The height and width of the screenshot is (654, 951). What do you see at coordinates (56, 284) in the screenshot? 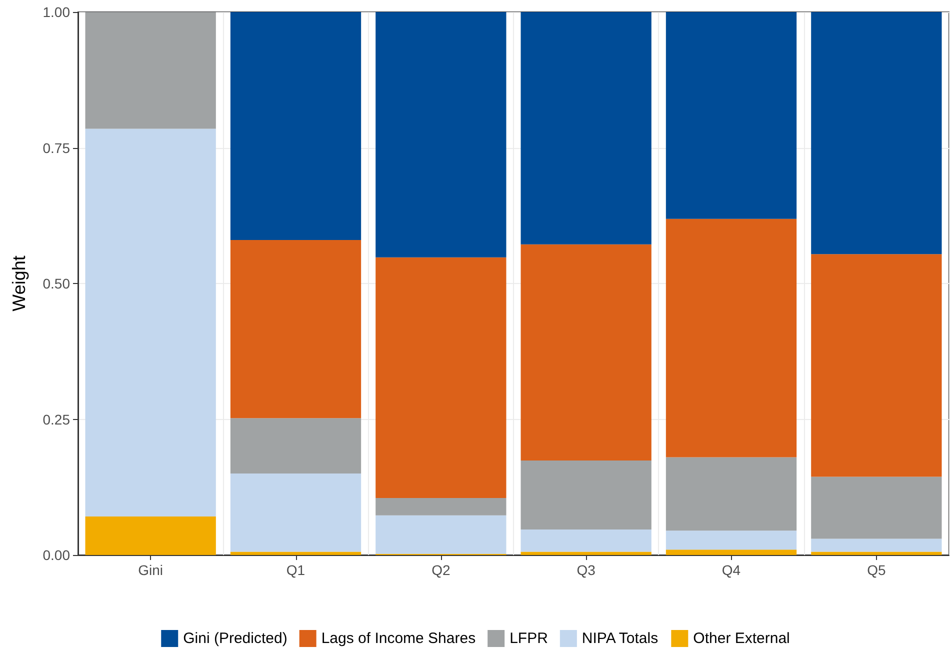
I see `y-tick-label: 0.50` at bounding box center [56, 284].